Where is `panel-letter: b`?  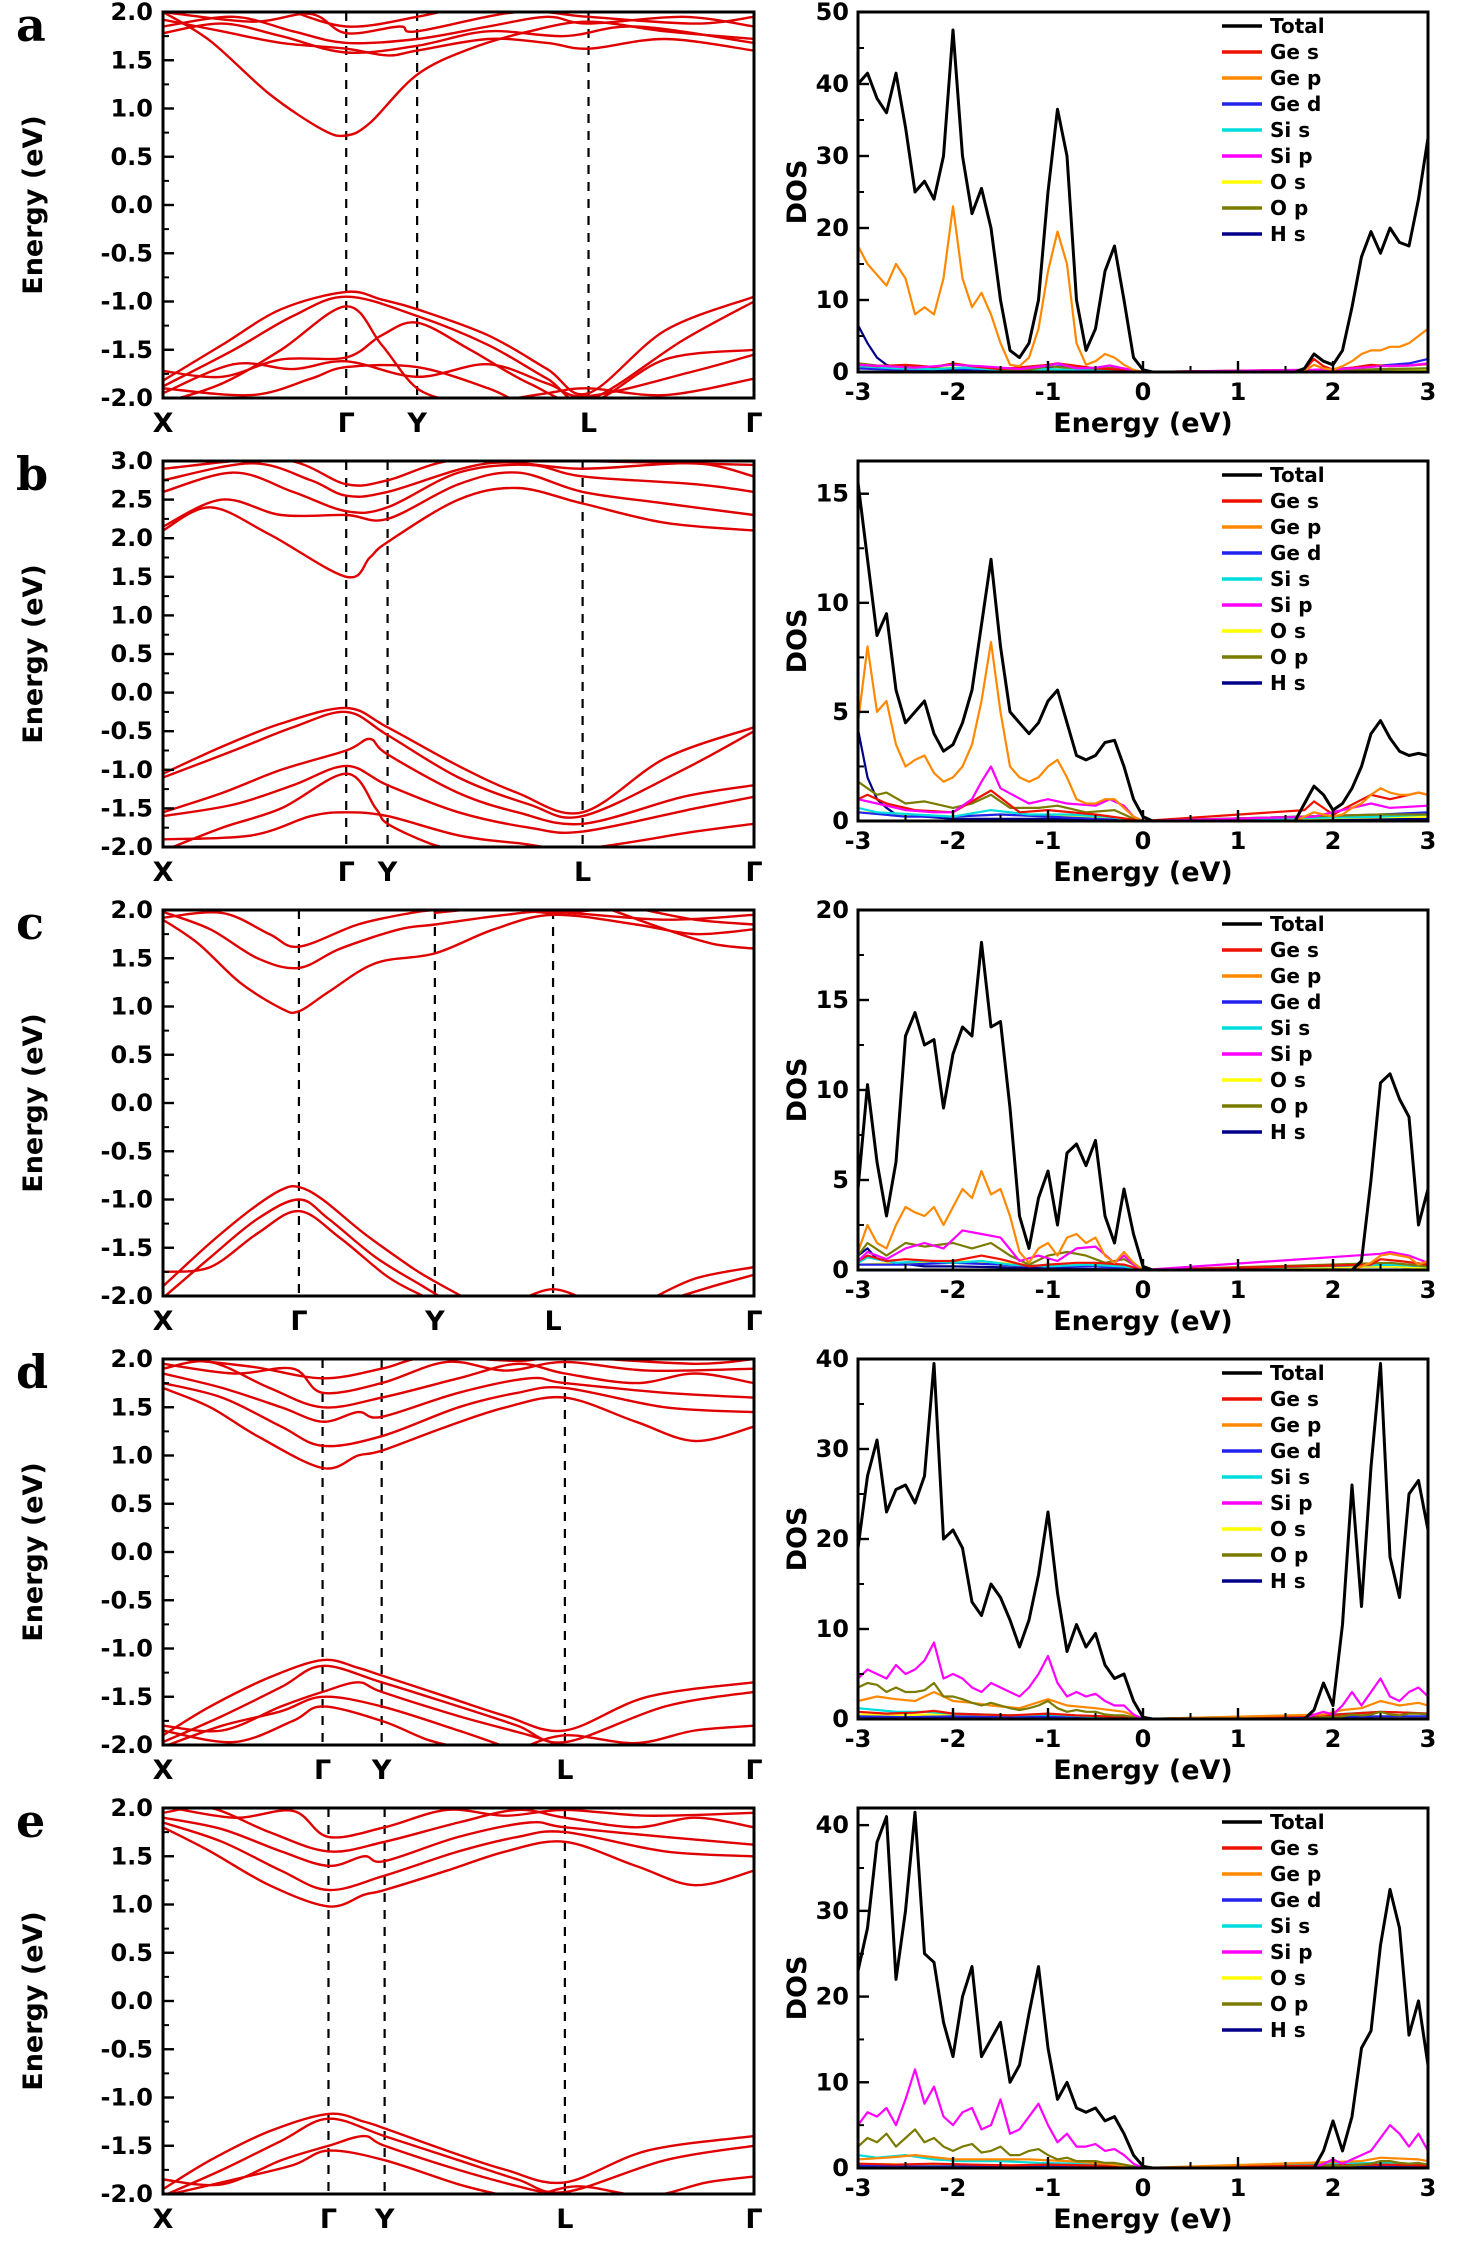 panel-letter: b is located at coordinates (32, 474).